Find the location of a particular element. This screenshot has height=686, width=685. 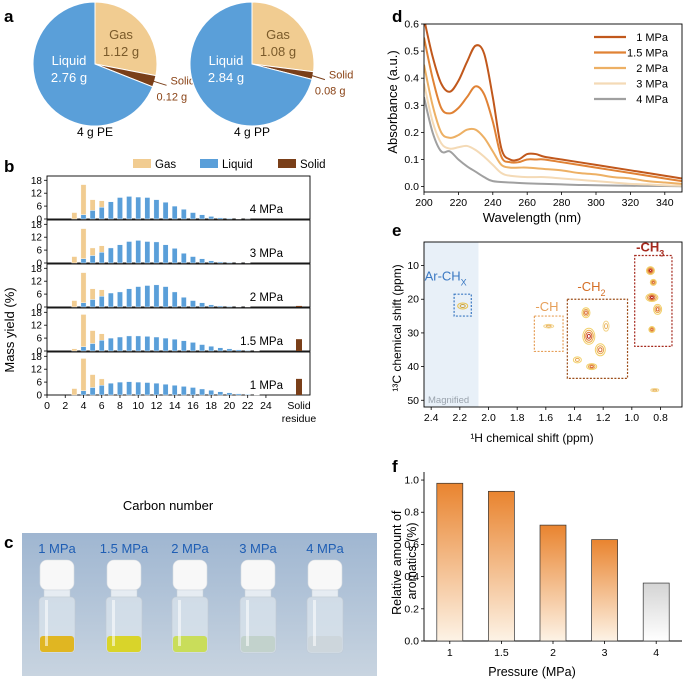

solid-residue-label: Solid is located at coordinates (299, 406).